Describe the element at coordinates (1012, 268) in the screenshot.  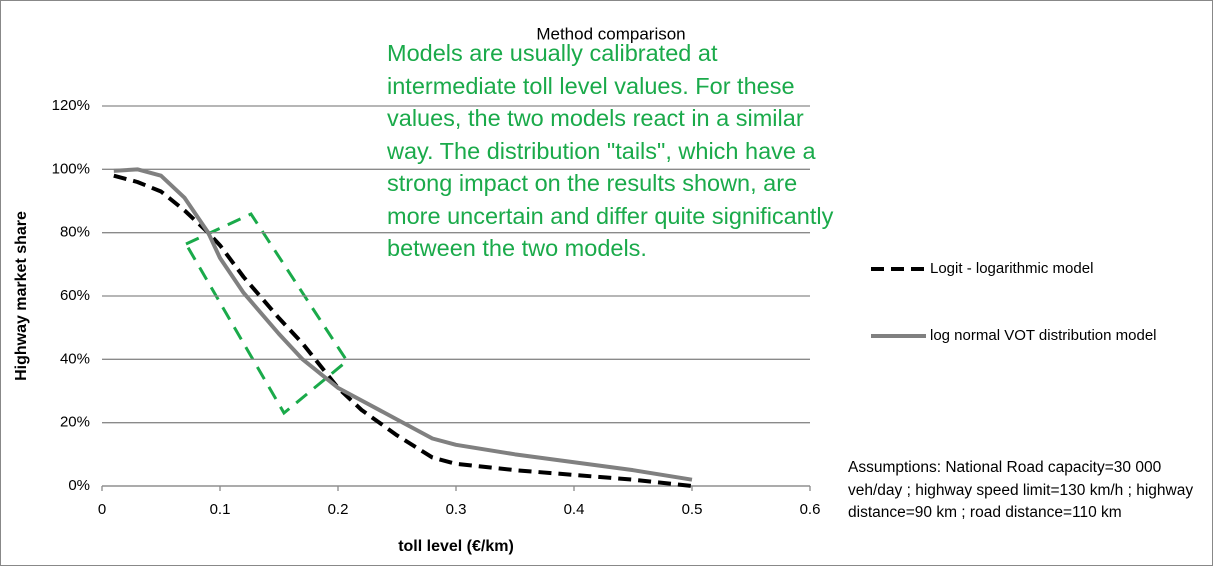
I see `legend-label: Logit - logarithmic model` at that location.